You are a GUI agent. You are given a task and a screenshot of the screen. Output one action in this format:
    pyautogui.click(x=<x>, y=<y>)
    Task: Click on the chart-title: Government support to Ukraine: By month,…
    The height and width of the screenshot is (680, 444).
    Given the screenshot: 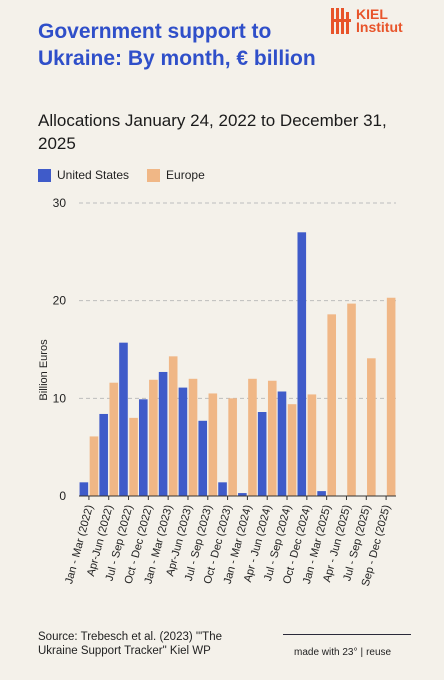 What is the action you would take?
    pyautogui.click(x=177, y=45)
    